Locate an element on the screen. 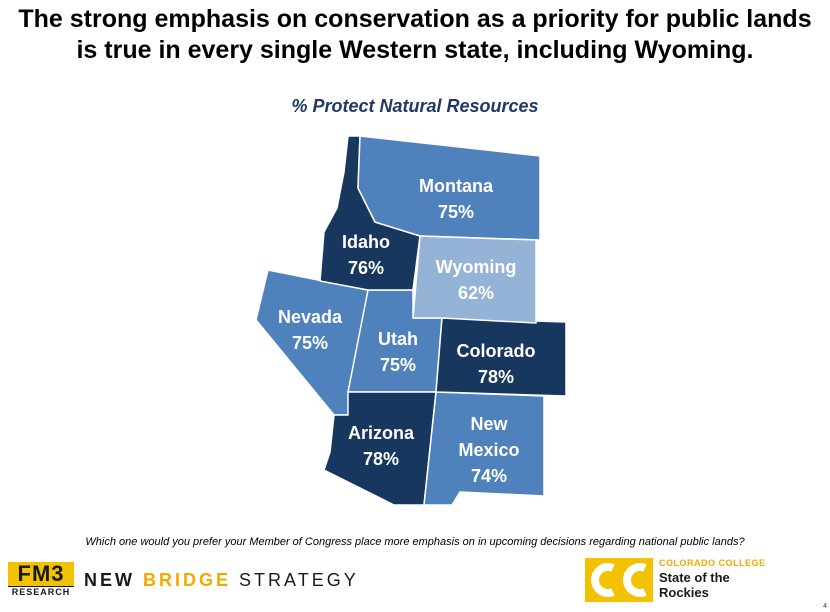 The height and width of the screenshot is (612, 830). fm3-logo-subtext: RESEARCH is located at coordinates (41, 592).